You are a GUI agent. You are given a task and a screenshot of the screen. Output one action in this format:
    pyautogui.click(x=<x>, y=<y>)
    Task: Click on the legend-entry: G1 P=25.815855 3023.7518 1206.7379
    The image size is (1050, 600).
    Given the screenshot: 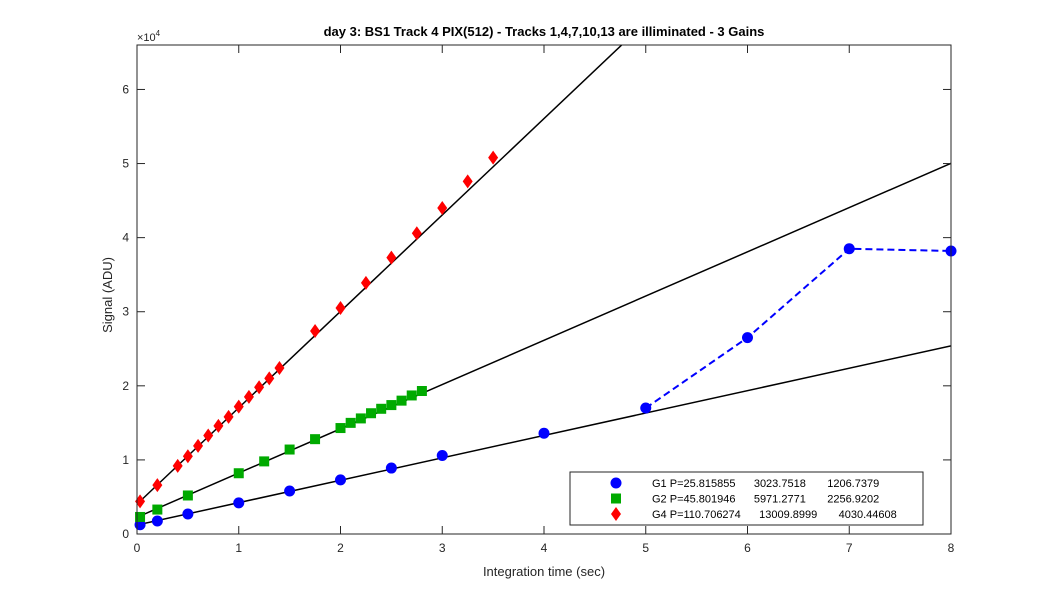 What is the action you would take?
    pyautogui.click(x=744, y=483)
    